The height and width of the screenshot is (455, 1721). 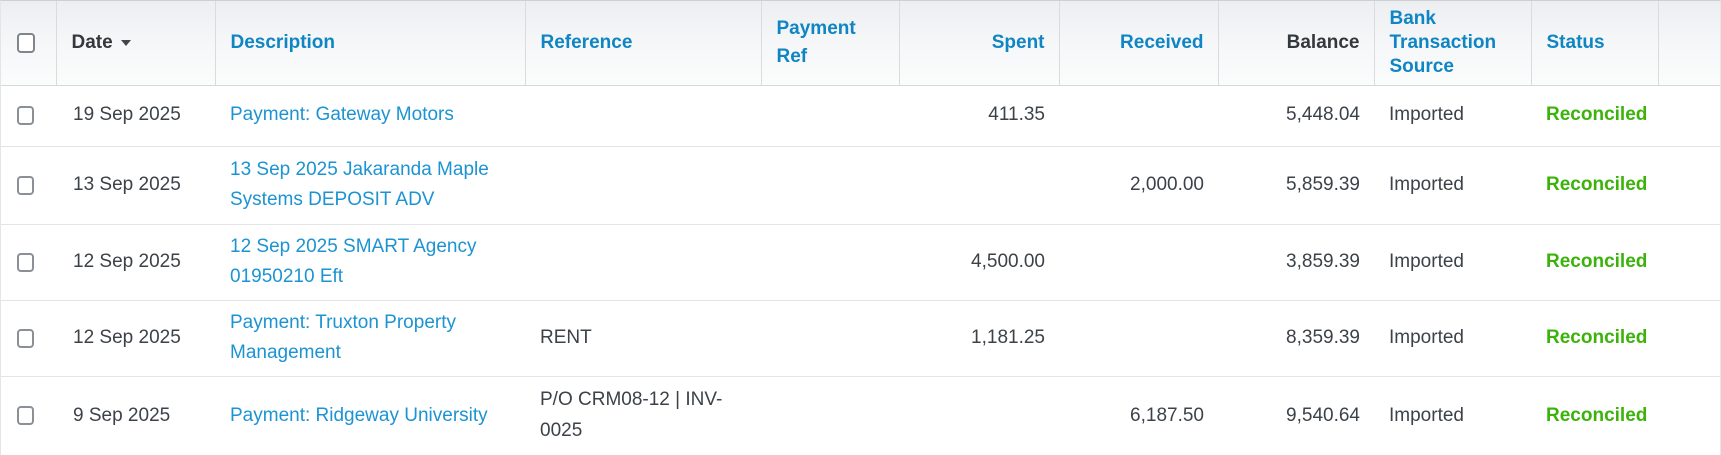 What do you see at coordinates (135, 415) in the screenshot?
I see `date-cell: 9 Sep 2025` at bounding box center [135, 415].